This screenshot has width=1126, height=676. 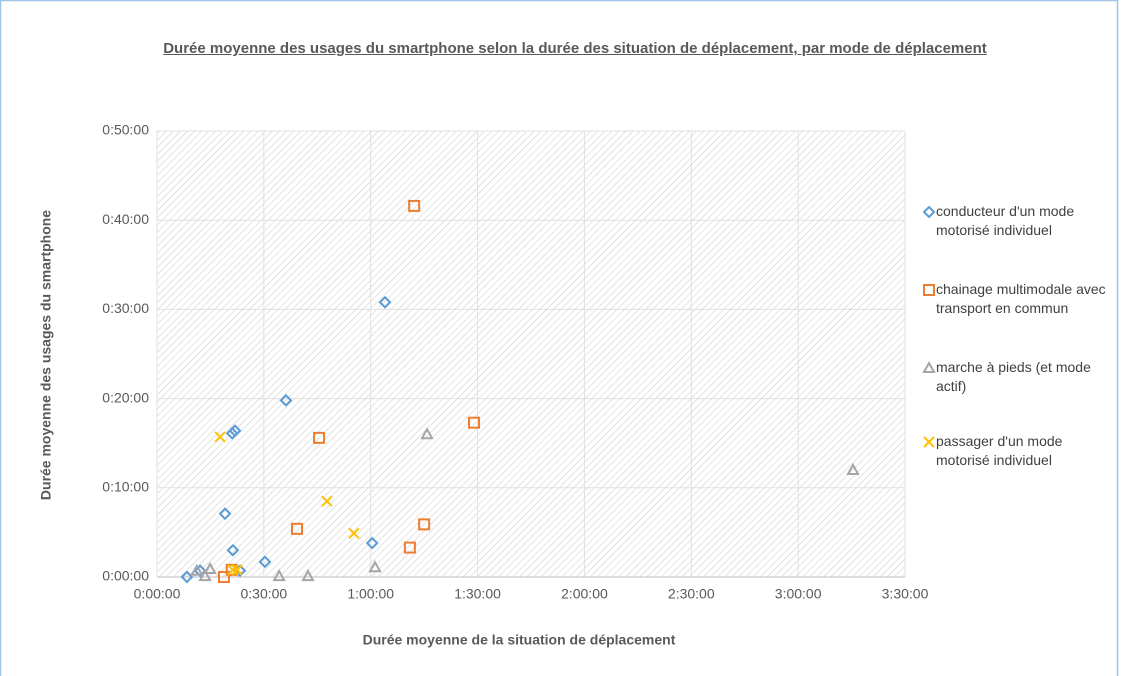 I want to click on y-tick-label: 0:50:00, so click(x=125, y=130).